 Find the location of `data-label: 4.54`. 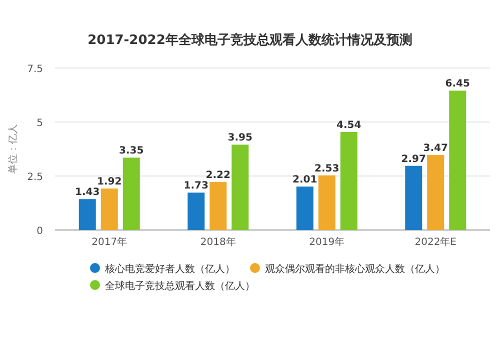

data-label: 4.54 is located at coordinates (349, 125).